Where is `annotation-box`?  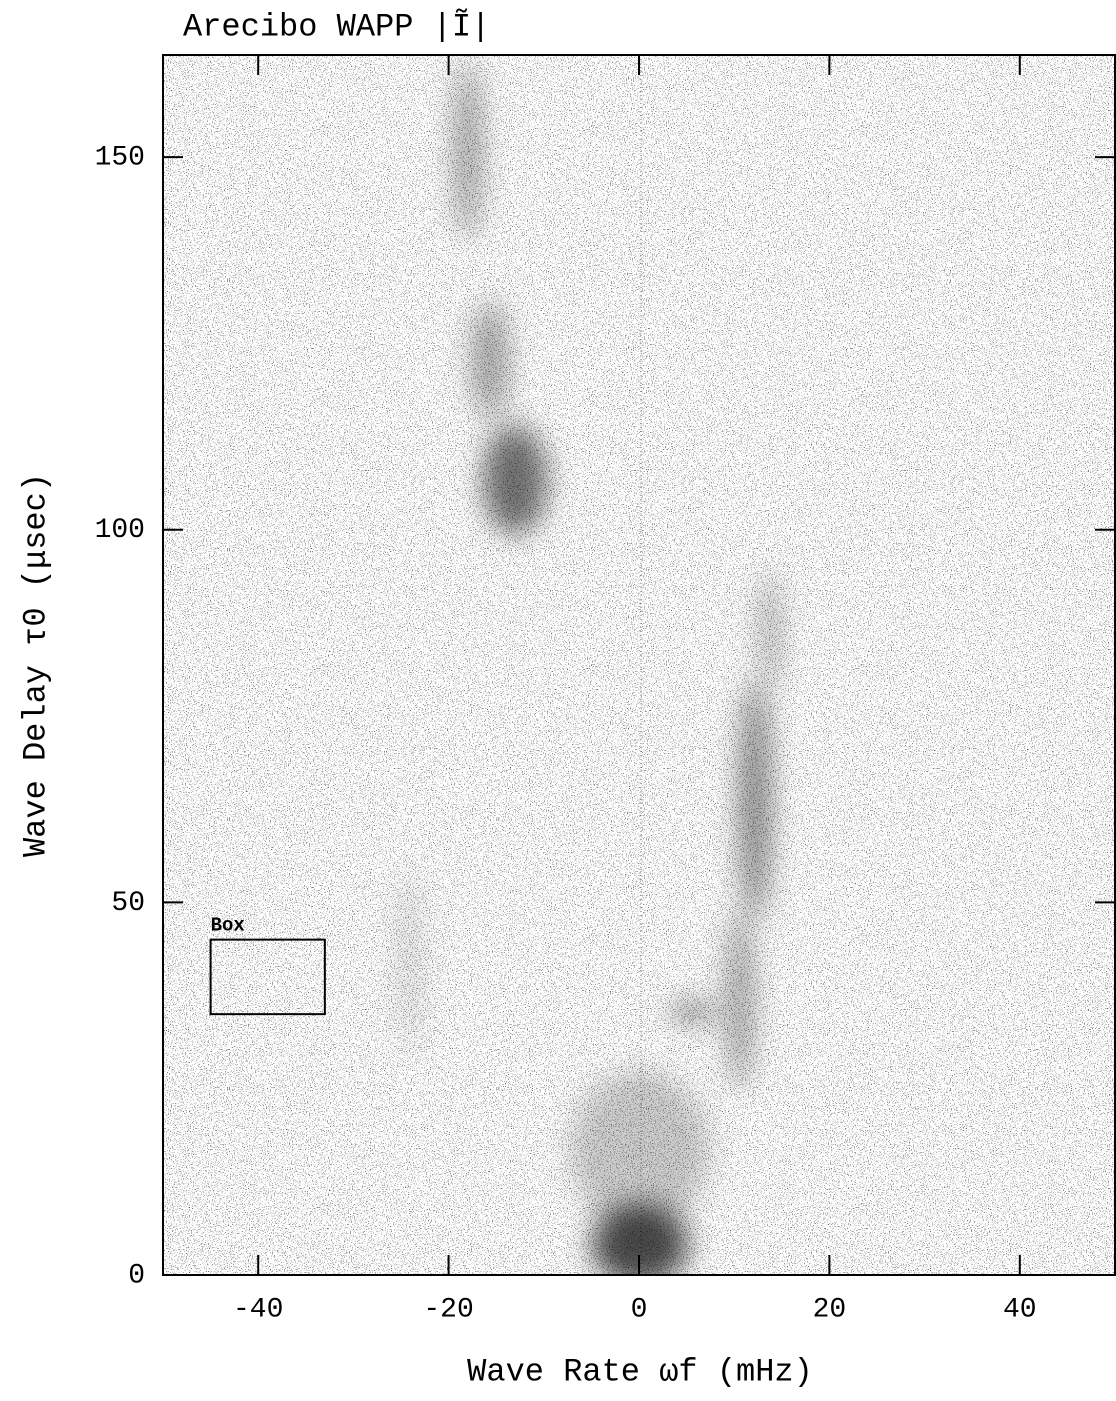
annotation-box is located at coordinates (267, 977).